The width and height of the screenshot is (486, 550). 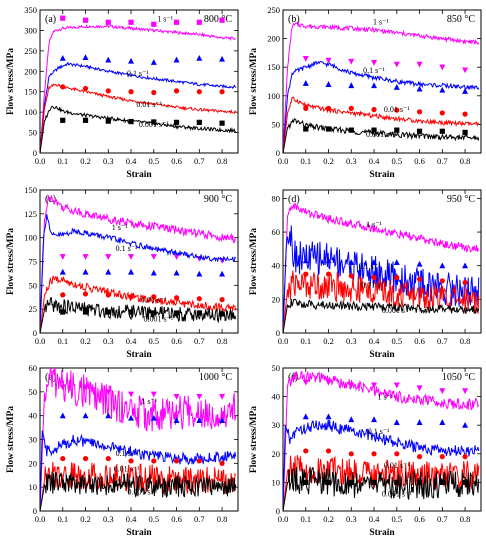 I want to click on x-tick-label: 0.5, so click(x=396, y=519).